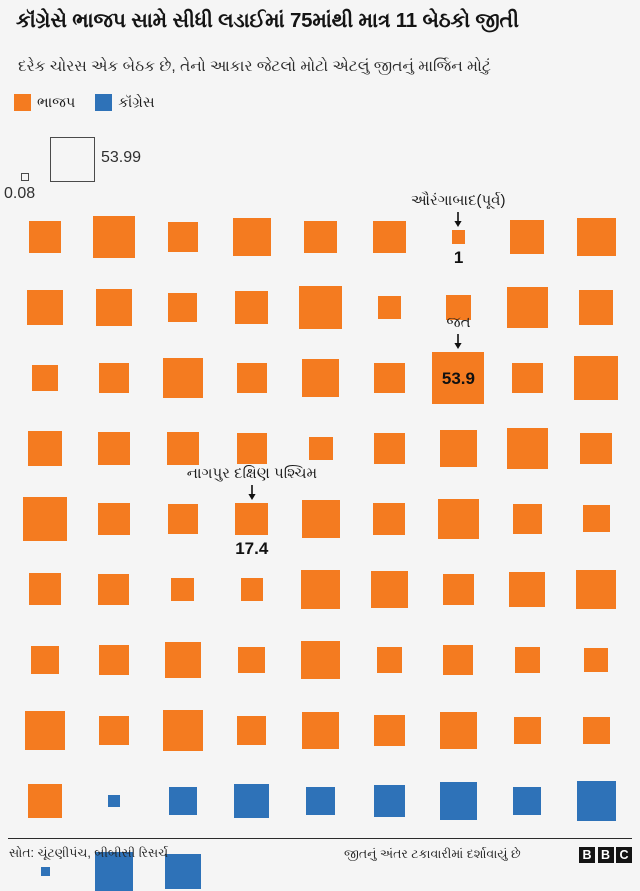 The height and width of the screenshot is (891, 640). Describe the element at coordinates (121, 157) in the screenshot. I see `scale-max-label: 53.99` at that location.